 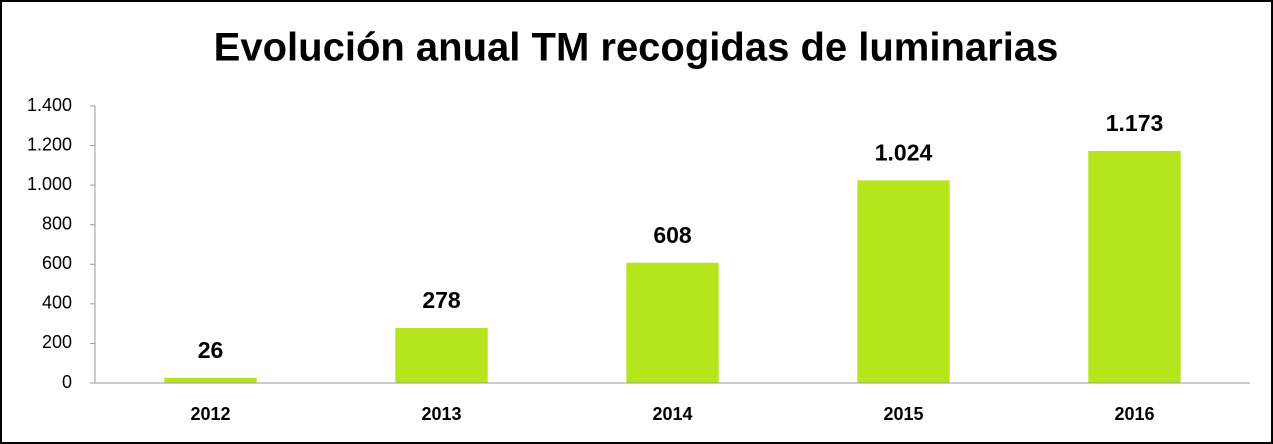 I want to click on y-tick-label: 600, so click(x=57, y=263).